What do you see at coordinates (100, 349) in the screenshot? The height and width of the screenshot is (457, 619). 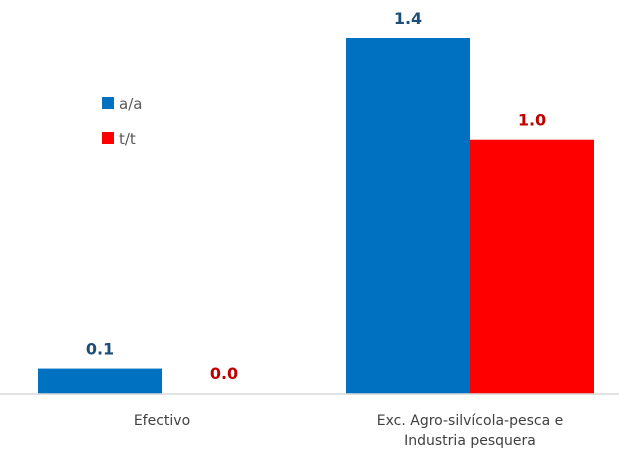 I see `data-label-aa-0: 0.1` at bounding box center [100, 349].